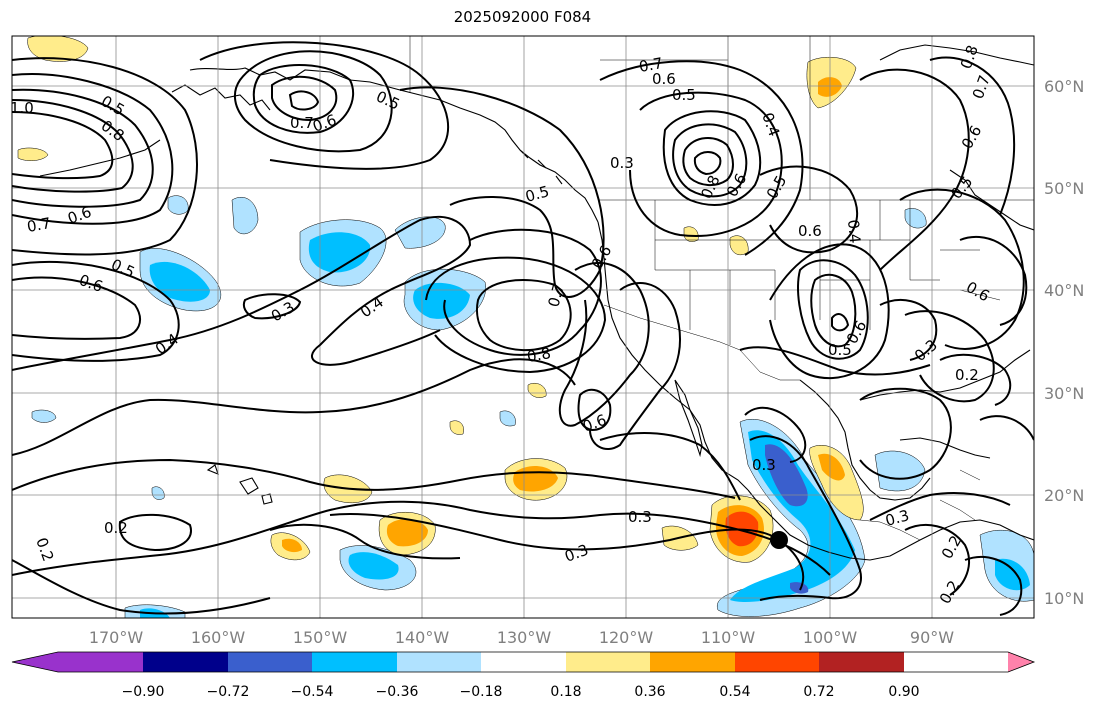 The height and width of the screenshot is (712, 1105). I want to click on lon-label: 100°W, so click(830, 637).